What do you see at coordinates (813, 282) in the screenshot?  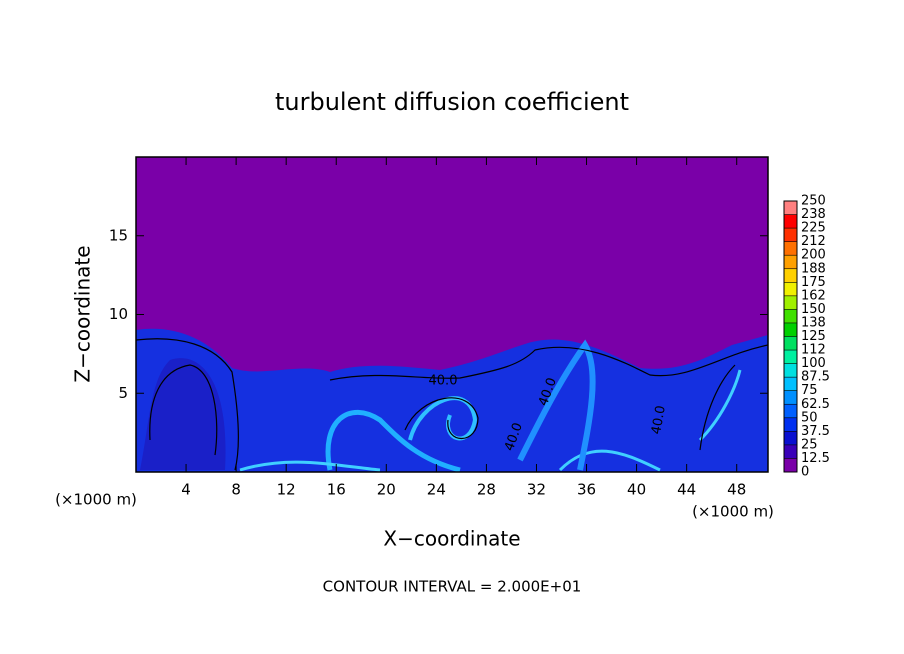 I see `colorbar-label: 175` at bounding box center [813, 282].